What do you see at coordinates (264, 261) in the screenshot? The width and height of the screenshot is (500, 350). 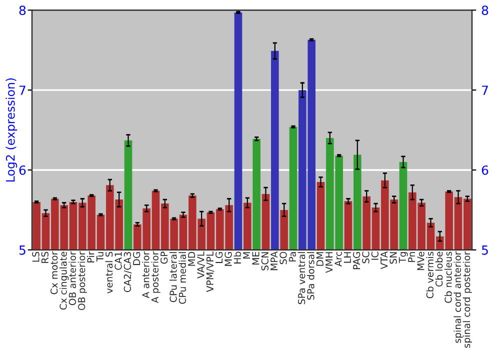 I see `x-tick-label: SCN` at bounding box center [264, 261].